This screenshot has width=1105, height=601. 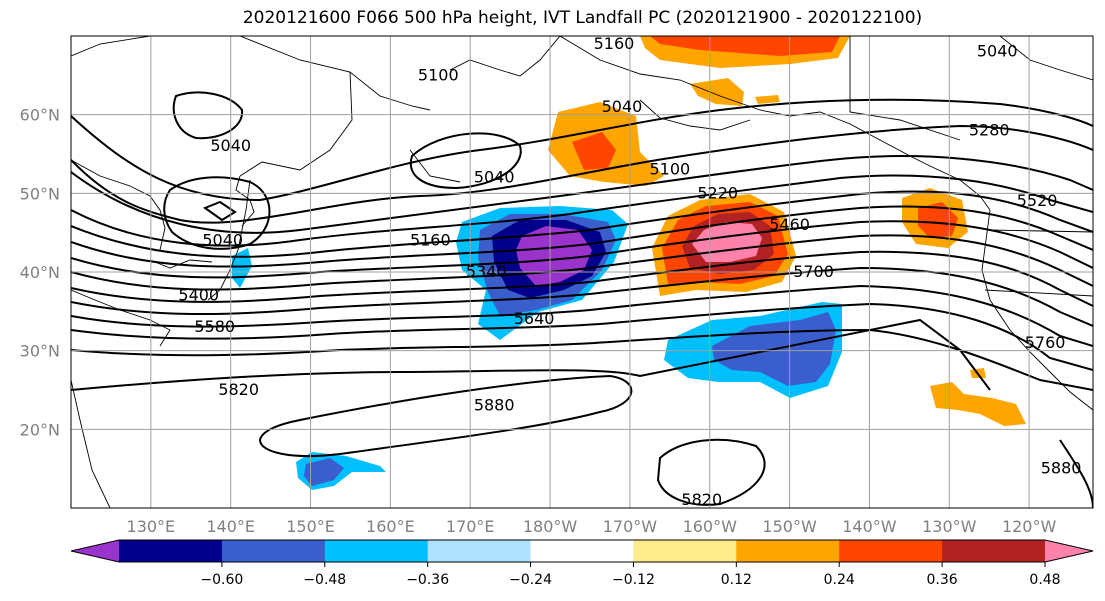 What do you see at coordinates (633, 580) in the screenshot?
I see `colorbar-tick-label: −0.12` at bounding box center [633, 580].